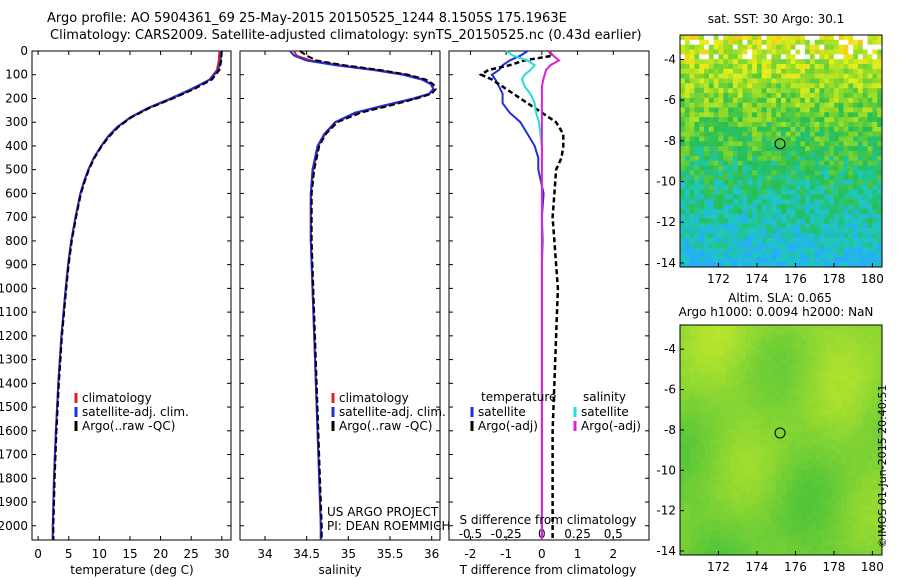  What do you see at coordinates (833, 279) in the screenshot?
I see `sst-map-lon-label: 178` at bounding box center [833, 279].